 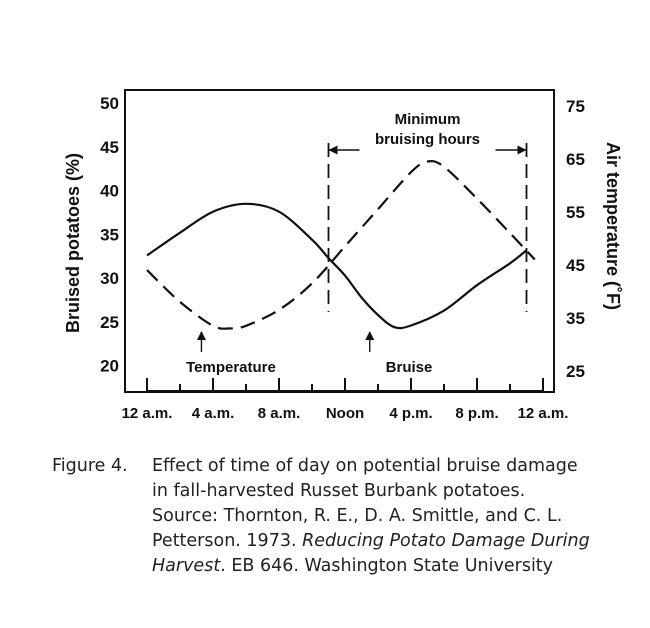 What do you see at coordinates (109, 322) in the screenshot?
I see `y-tick-label: 25` at bounding box center [109, 322].